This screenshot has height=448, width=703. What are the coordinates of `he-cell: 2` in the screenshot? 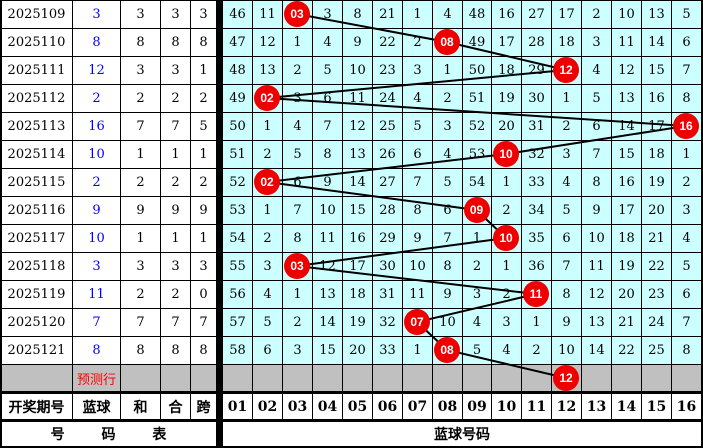 It's located at (140, 182).